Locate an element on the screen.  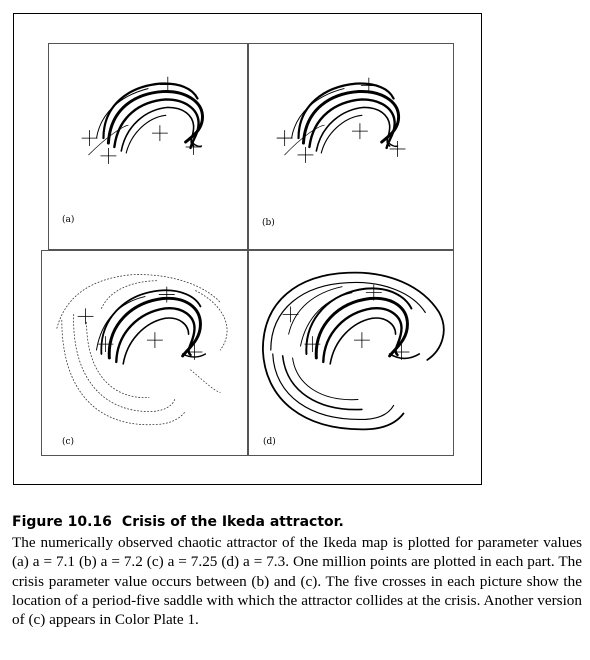
panel-label-b: (b) is located at coordinates (268, 223).